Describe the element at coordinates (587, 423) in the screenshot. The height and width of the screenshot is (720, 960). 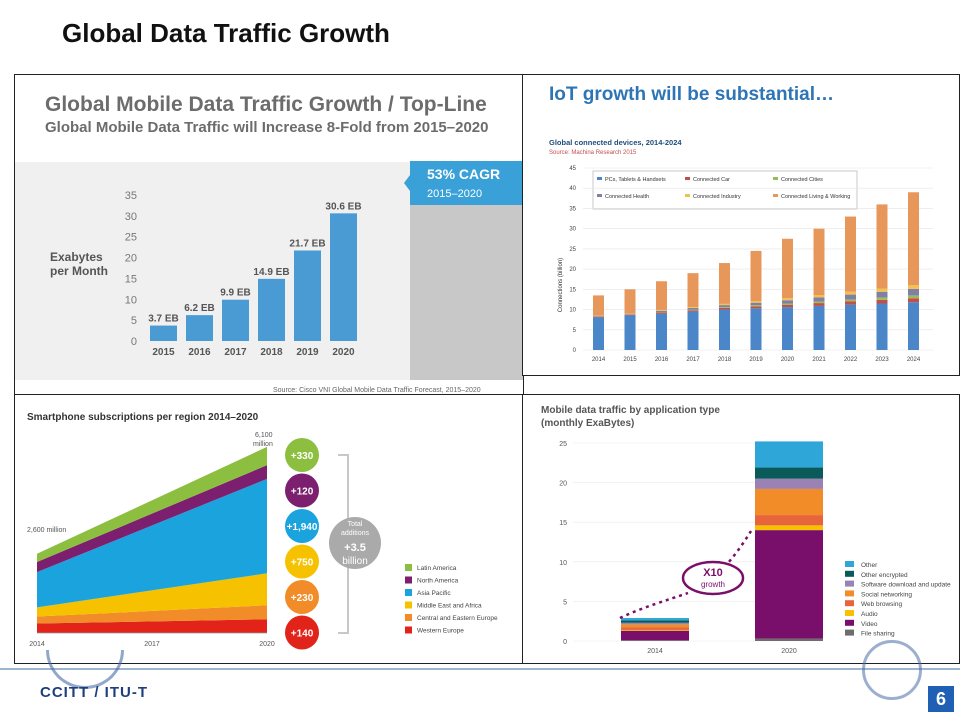
I see `app-traffic-title-line2: (monthly ExaBytes)` at that location.